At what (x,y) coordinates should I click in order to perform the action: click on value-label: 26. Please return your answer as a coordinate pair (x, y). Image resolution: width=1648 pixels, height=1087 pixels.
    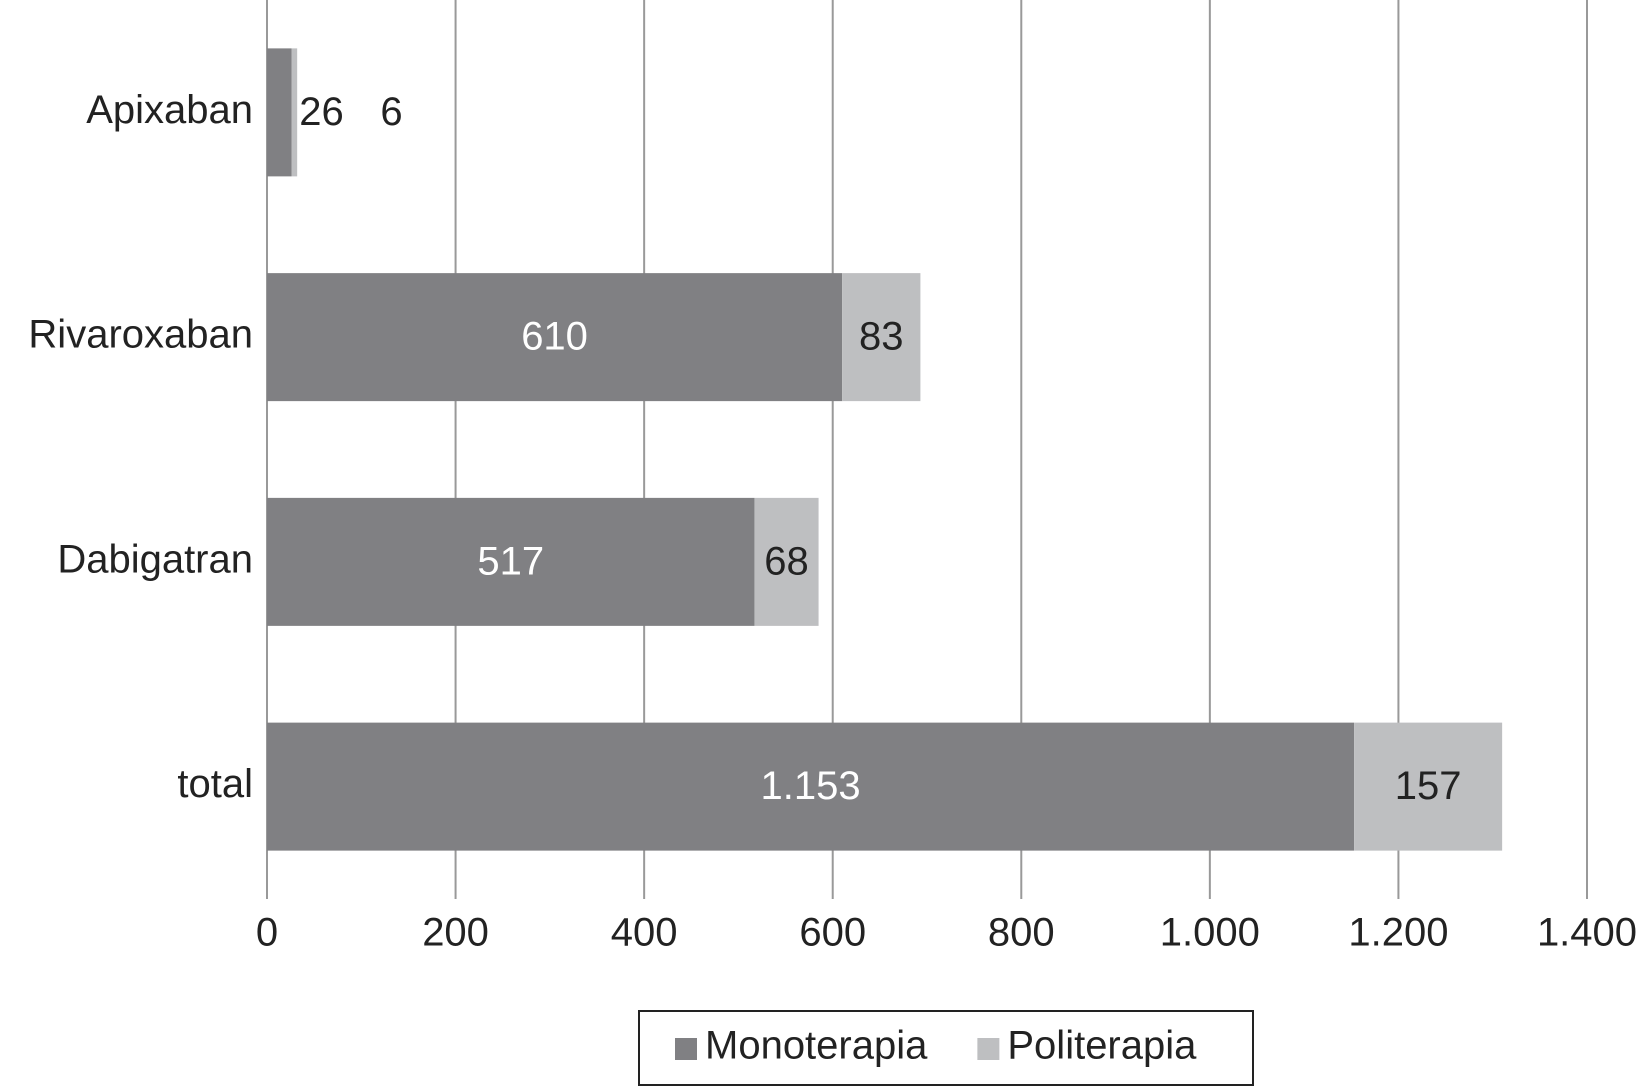
    Looking at the image, I should click on (321, 112).